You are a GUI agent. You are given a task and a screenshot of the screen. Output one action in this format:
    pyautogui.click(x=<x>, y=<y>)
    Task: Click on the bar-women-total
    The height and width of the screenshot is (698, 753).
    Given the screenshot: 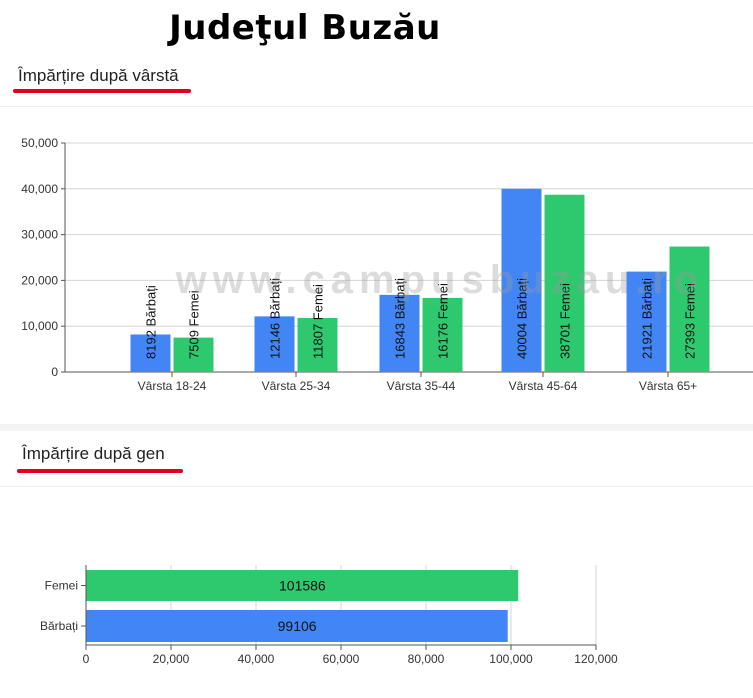 What is the action you would take?
    pyautogui.click(x=302, y=585)
    